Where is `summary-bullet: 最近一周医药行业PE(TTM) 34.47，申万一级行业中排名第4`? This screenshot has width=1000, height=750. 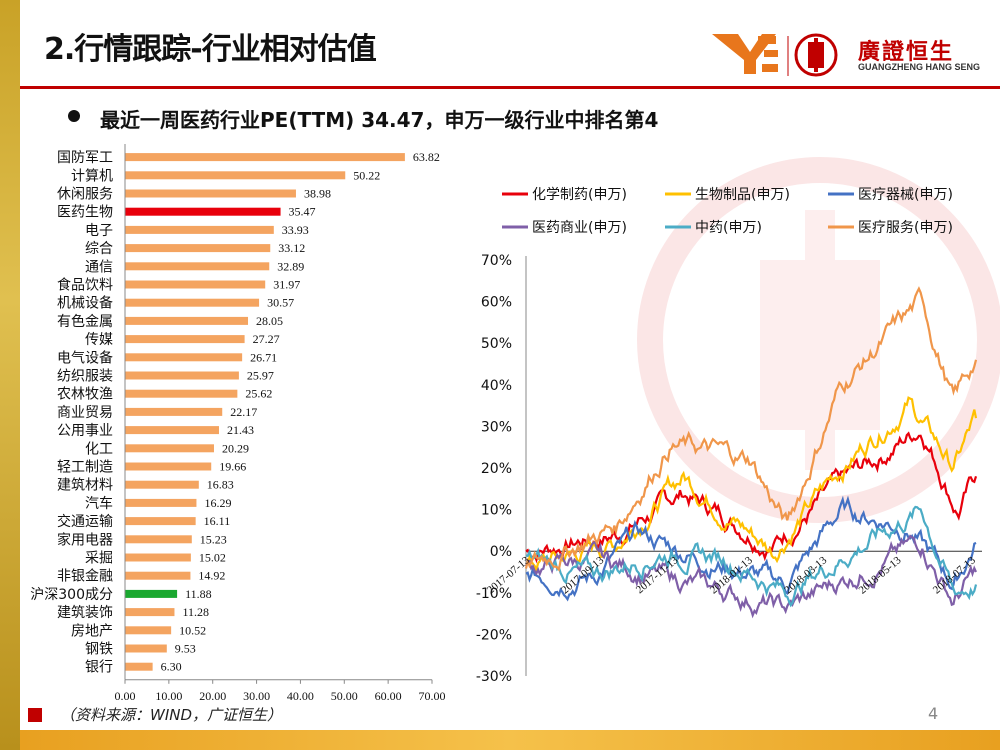 summary-bullet: 最近一周医药行业PE(TTM) 34.47，申万一级行业中排名第4 is located at coordinates (379, 120).